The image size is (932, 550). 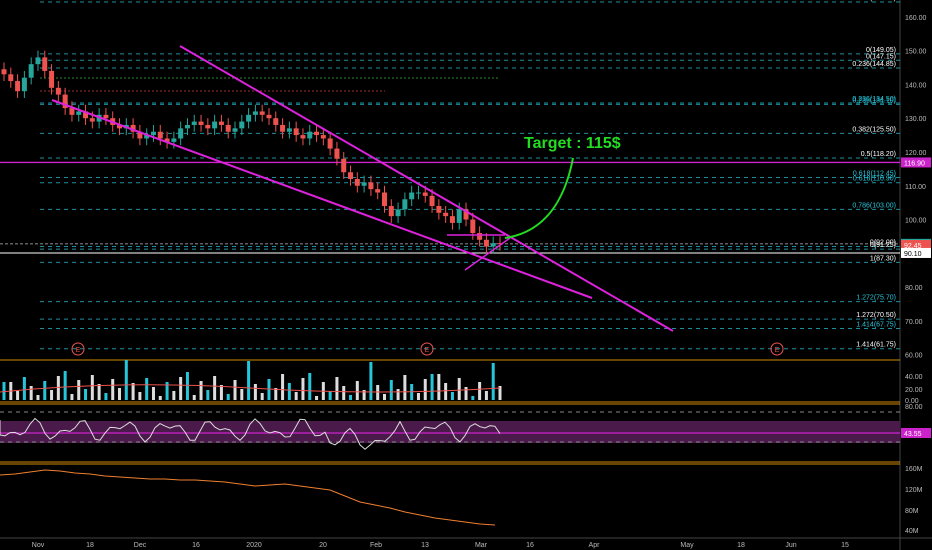 What do you see at coordinates (196, 545) in the screenshot?
I see `time-tick-label: 16` at bounding box center [196, 545].